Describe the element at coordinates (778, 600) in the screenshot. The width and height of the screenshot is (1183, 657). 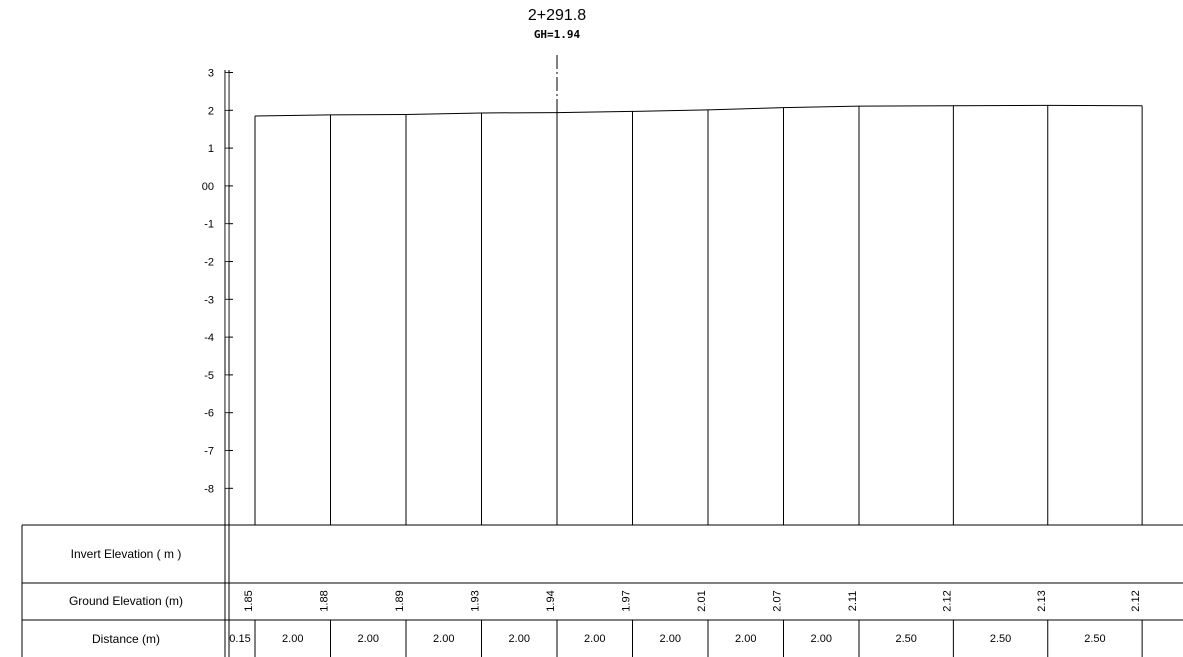
I see `ground-elevation-value: 2.07` at that location.